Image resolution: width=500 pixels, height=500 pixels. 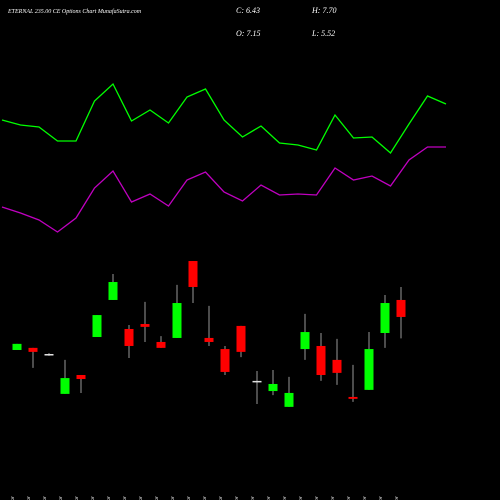 What do you see at coordinates (157, 497) in the screenshot?
I see `x-tick-label: 21 Mar` at bounding box center [157, 497].